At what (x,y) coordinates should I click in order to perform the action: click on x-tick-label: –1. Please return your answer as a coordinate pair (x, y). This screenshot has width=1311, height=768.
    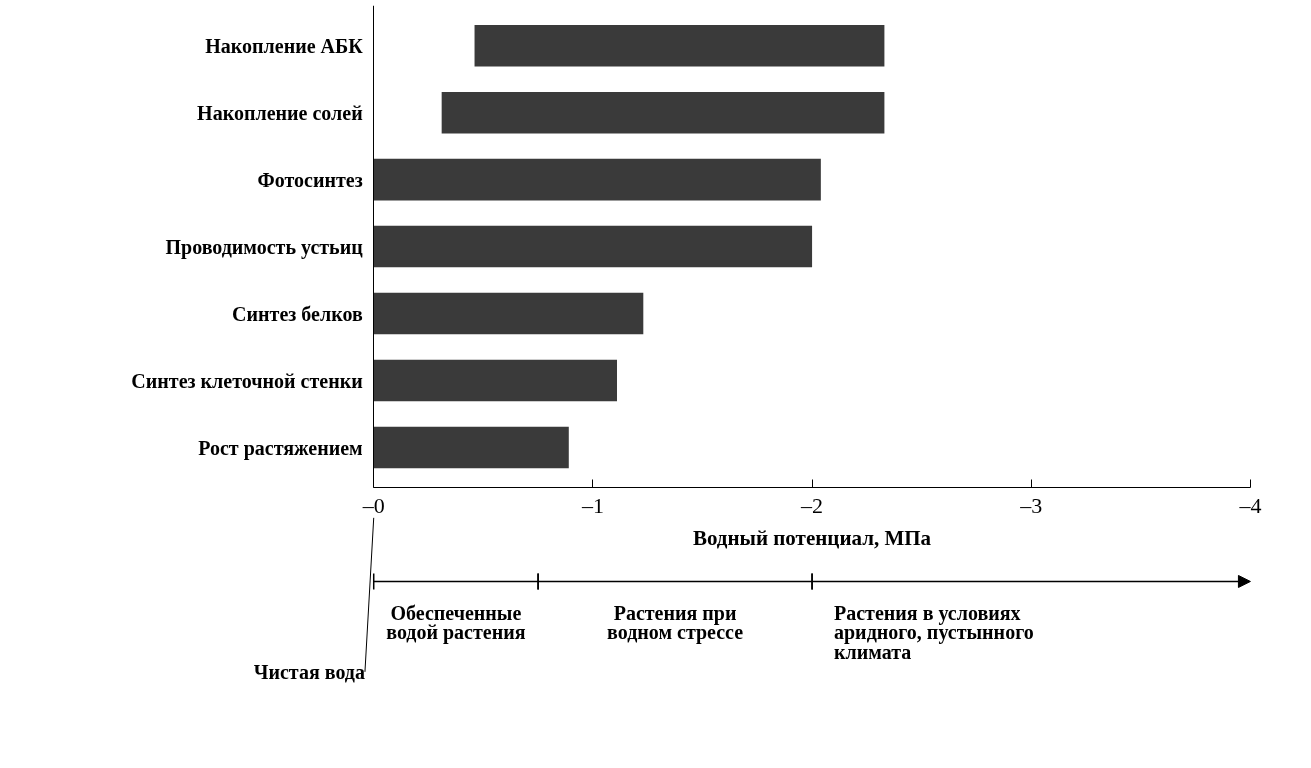
    Looking at the image, I should click on (592, 505).